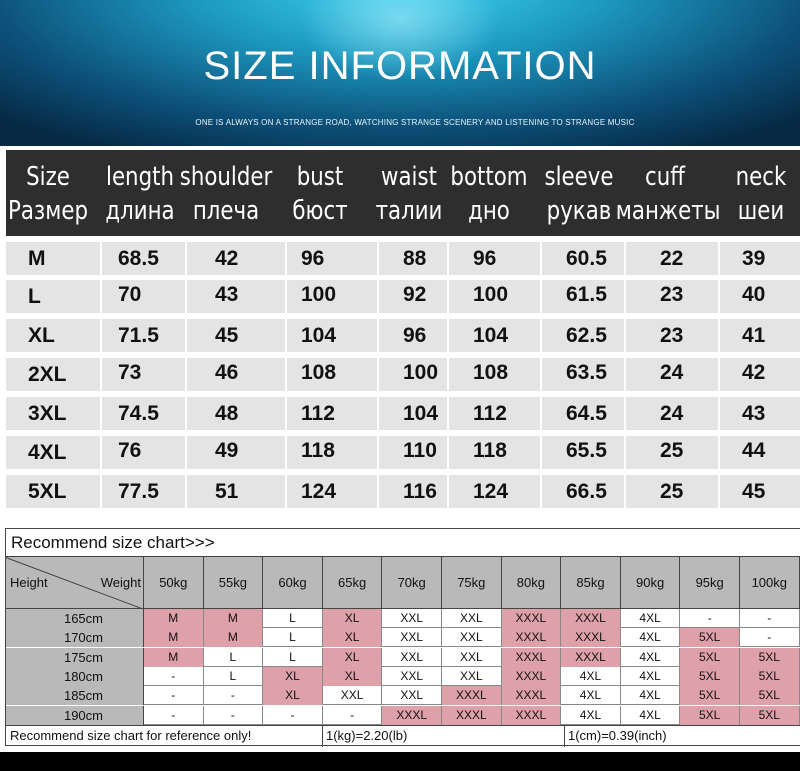 This screenshot has width=800, height=771. Describe the element at coordinates (583, 413) in the screenshot. I see `measurement-cell: 64.5` at that location.